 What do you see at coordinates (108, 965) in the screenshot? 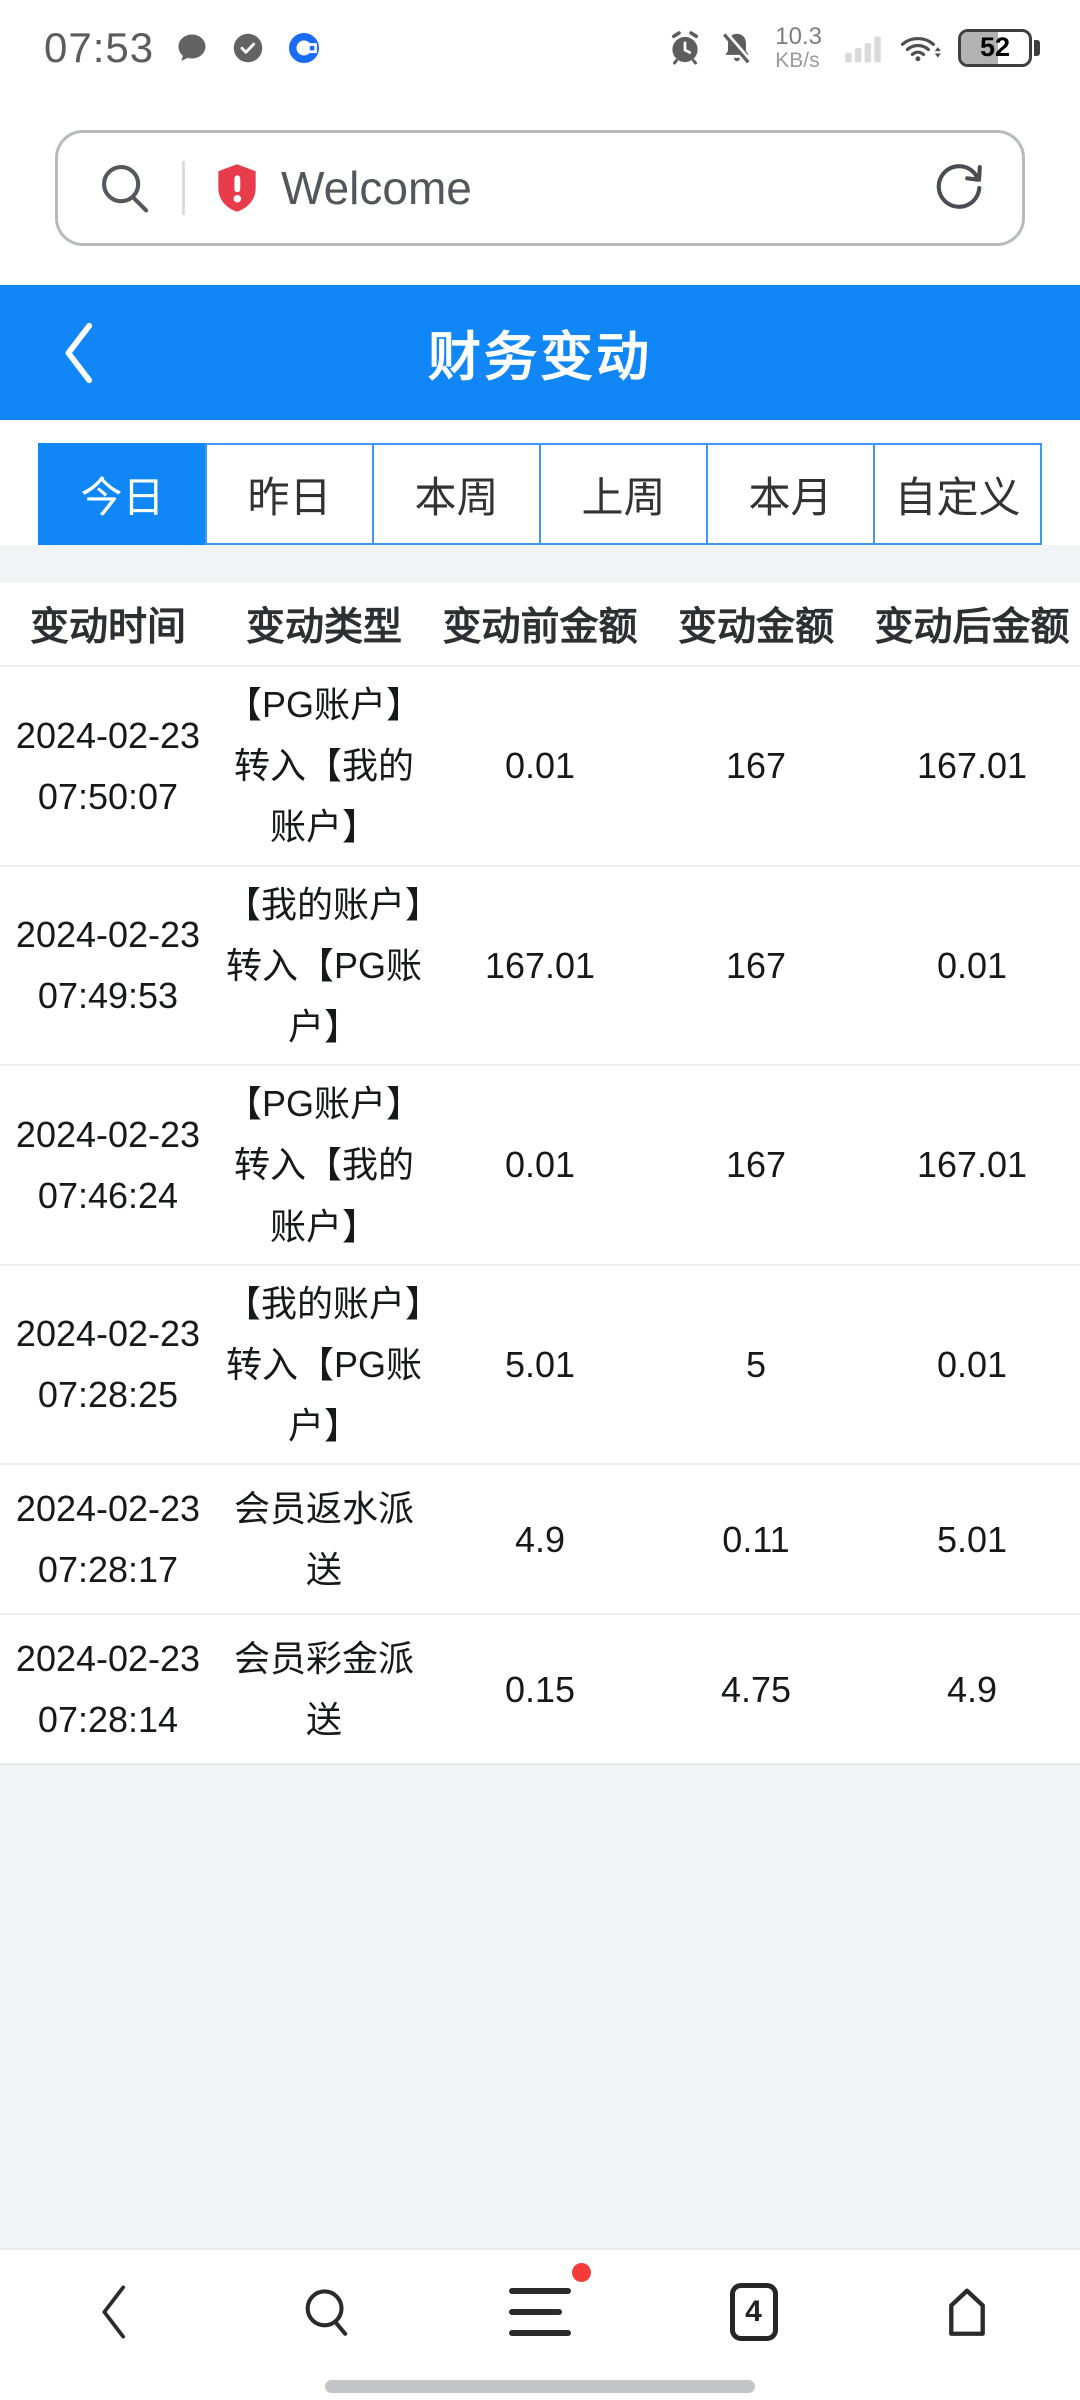
I see `cell-change-time: 2024-02-23 07:49:53` at bounding box center [108, 965].